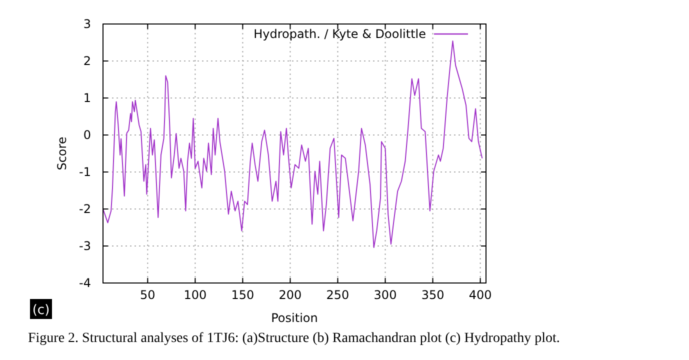 This screenshot has width=689, height=360. Describe the element at coordinates (340, 34) in the screenshot. I see `text: Hydropath. / Kyte & Doolittle` at that location.